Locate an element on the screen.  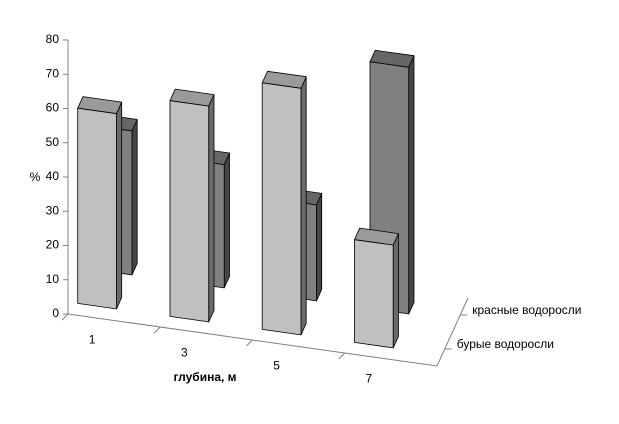
y-tick-label: 10 is located at coordinates (53, 279).